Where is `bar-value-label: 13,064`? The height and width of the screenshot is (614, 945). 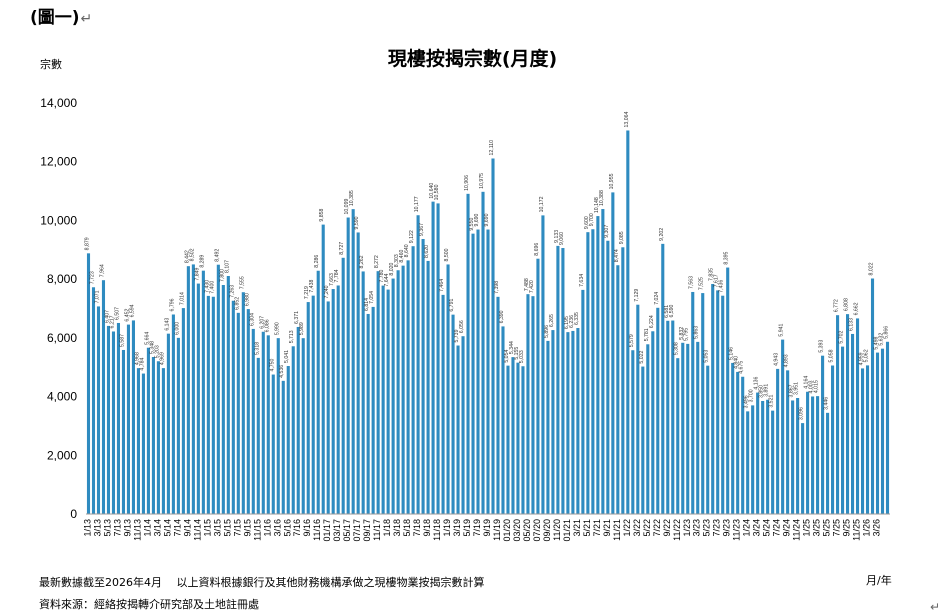 bar-value-label: 13,064 is located at coordinates (627, 119).